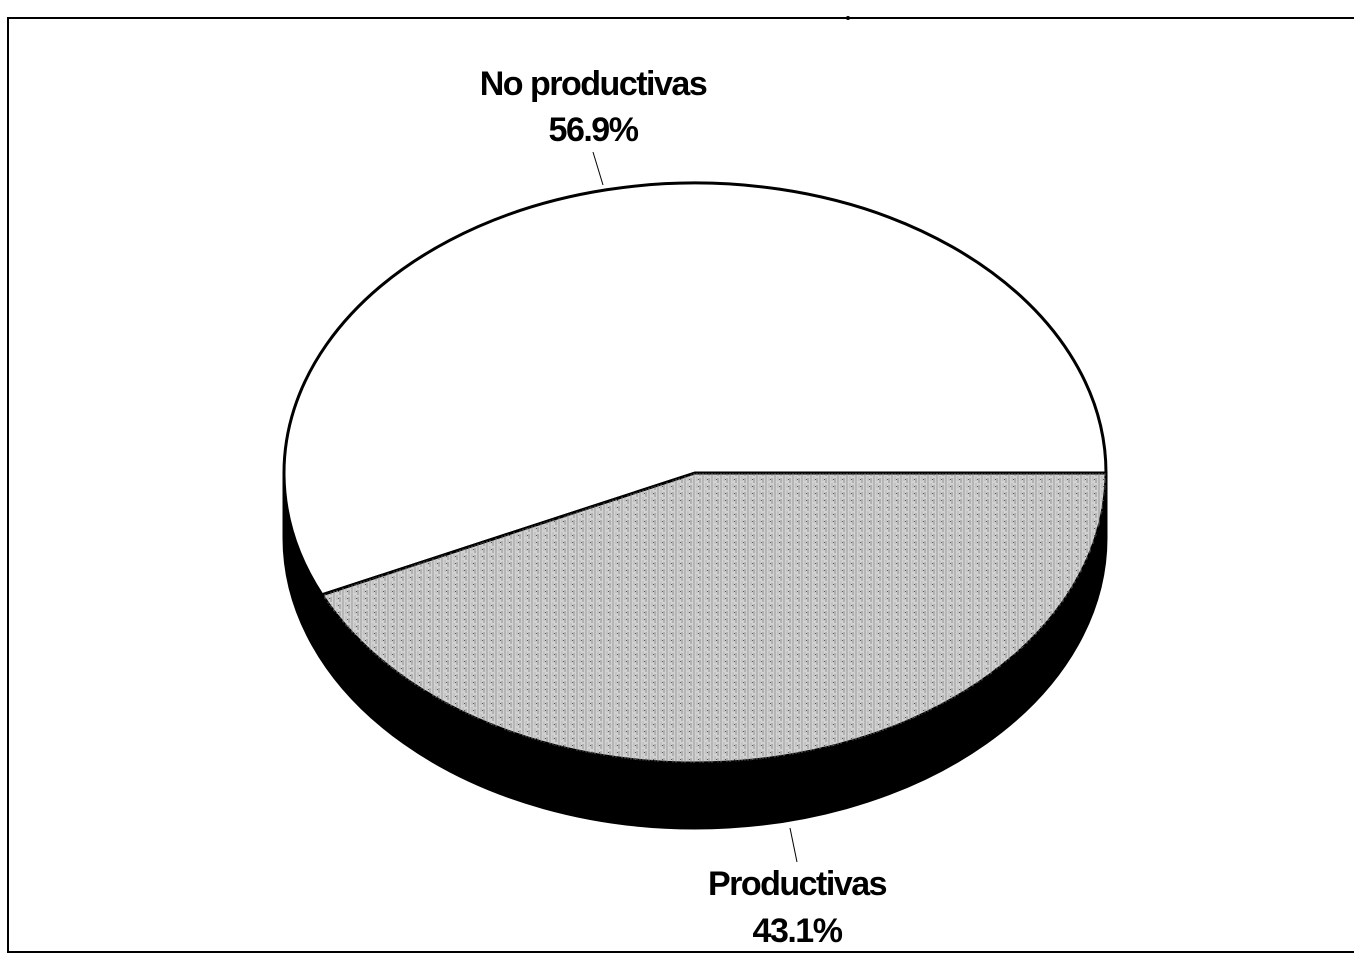  Describe the element at coordinates (797, 884) in the screenshot. I see `slice-label: Productivas` at that location.